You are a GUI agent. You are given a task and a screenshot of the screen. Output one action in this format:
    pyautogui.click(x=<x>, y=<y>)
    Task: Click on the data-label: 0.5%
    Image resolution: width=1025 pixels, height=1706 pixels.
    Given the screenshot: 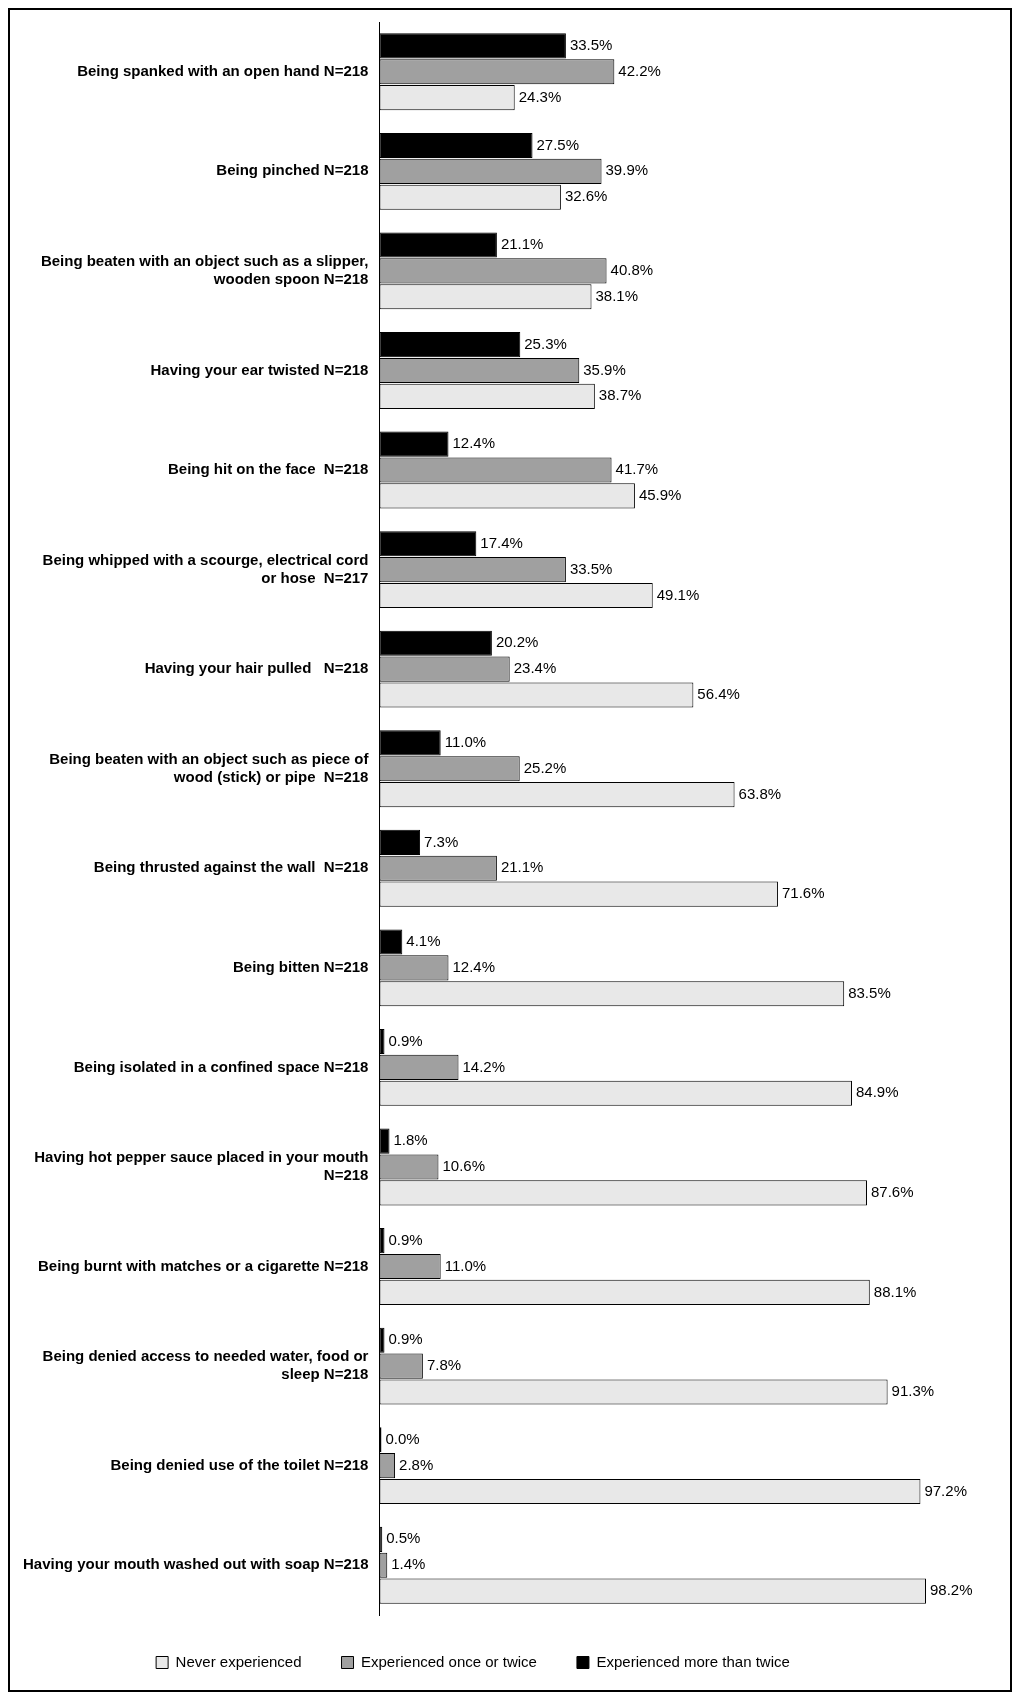 What is the action you would take?
    pyautogui.click(x=403, y=1538)
    